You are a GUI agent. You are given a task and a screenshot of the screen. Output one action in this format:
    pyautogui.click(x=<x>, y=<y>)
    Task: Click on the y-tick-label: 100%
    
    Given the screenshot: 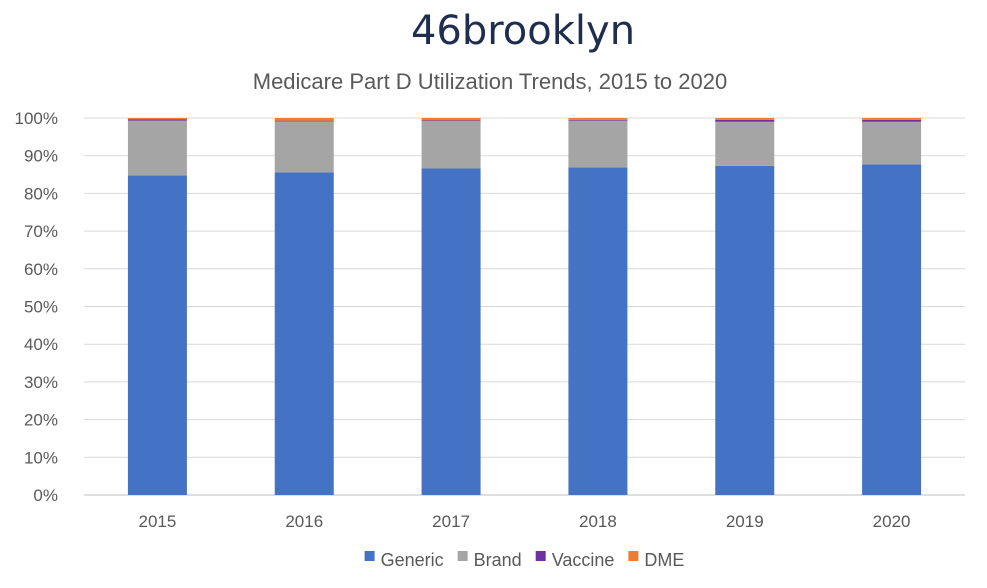 What is the action you would take?
    pyautogui.click(x=36, y=118)
    